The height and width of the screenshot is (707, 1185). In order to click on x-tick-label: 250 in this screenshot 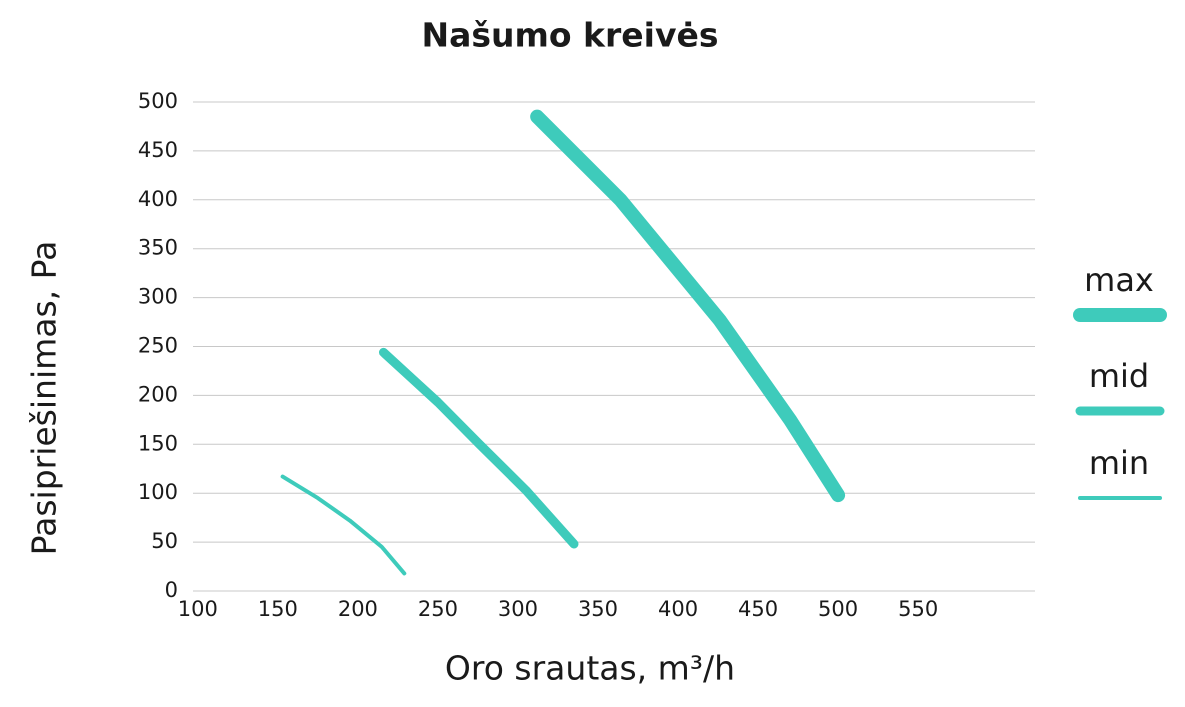, I will do `click(438, 609)`.